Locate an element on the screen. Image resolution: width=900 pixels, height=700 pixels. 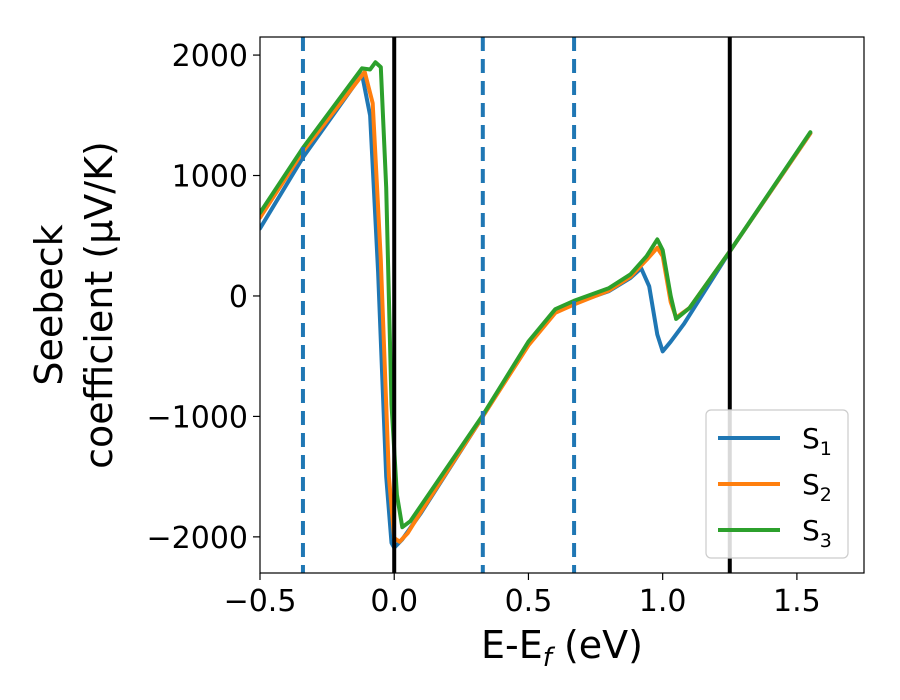
x-tick-label: 1.0 is located at coordinates (663, 601).